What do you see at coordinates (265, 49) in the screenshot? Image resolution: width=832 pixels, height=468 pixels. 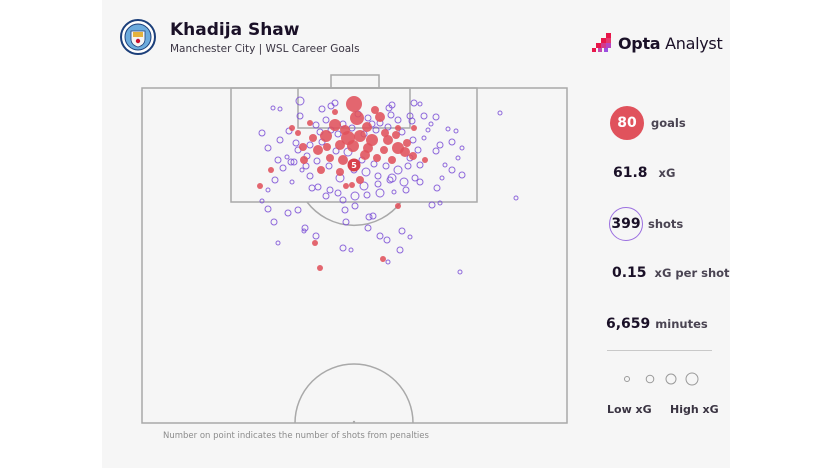 I see `page-subtitle: Manchester City | WSL Career Goals` at bounding box center [265, 49].